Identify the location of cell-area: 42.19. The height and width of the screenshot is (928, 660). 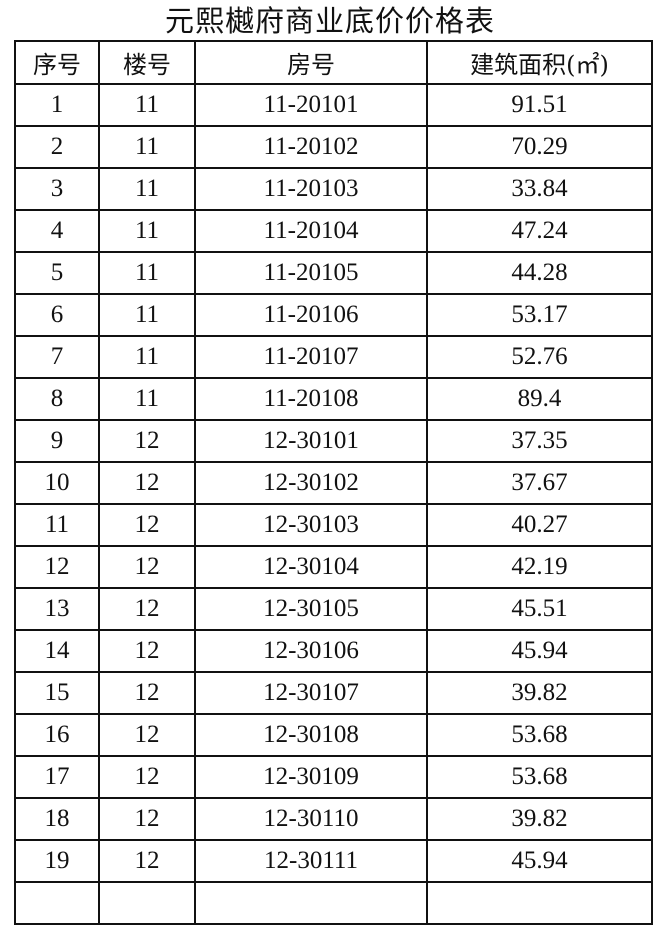
(539, 567).